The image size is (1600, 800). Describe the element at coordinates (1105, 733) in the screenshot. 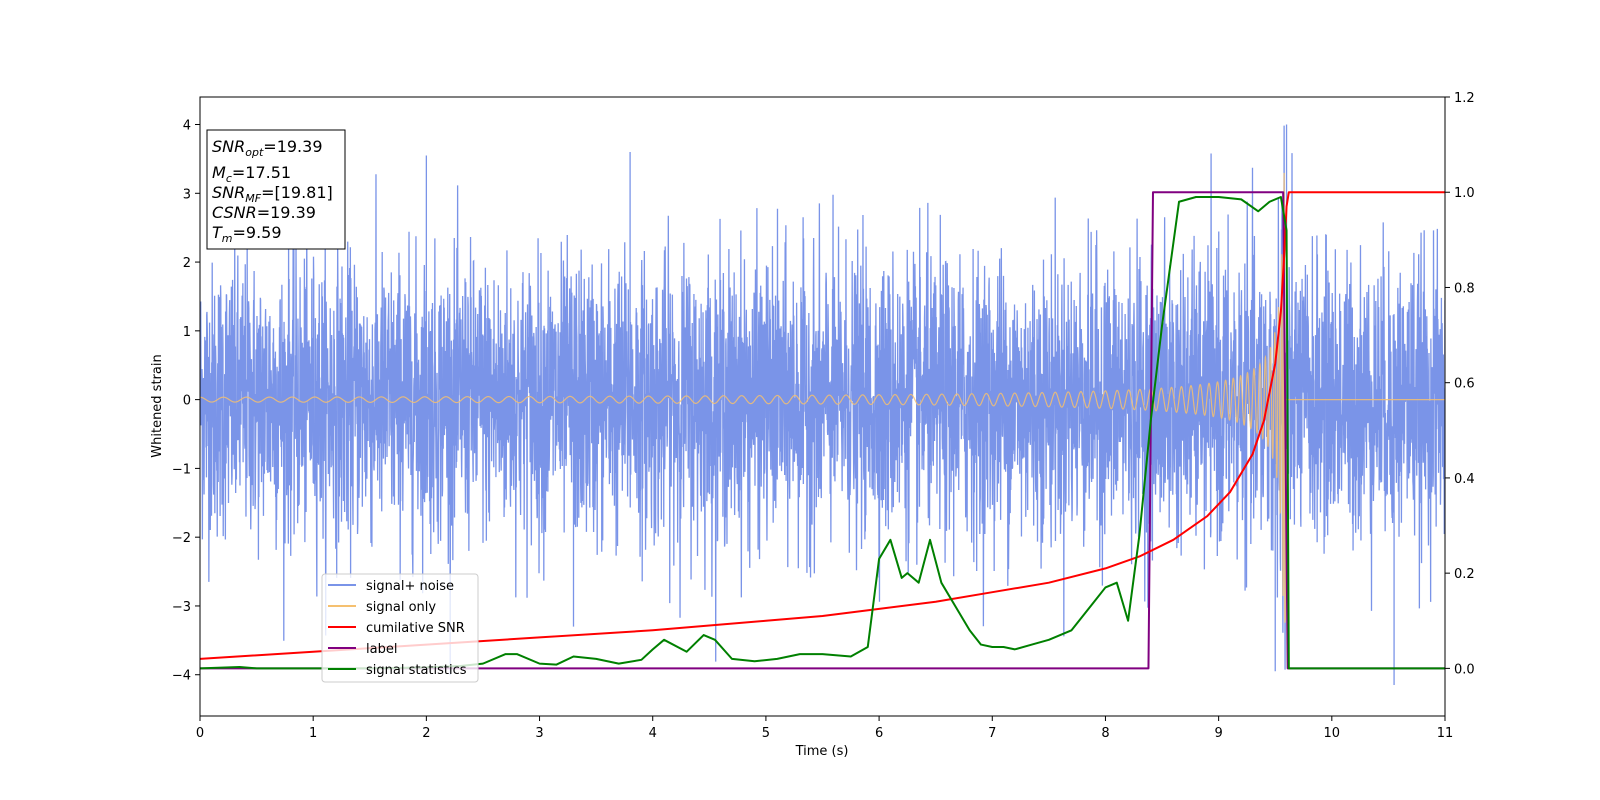

I see `x-tick-label: 8` at that location.